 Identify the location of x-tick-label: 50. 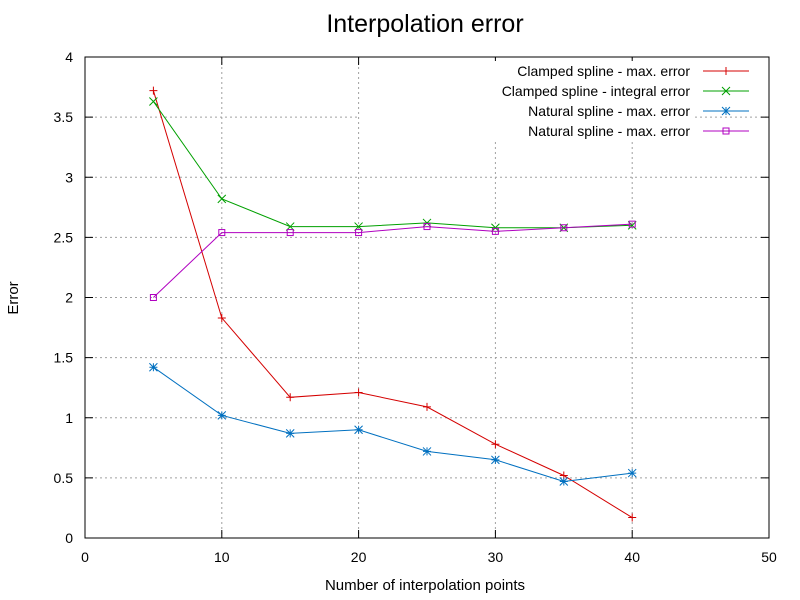
(769, 557).